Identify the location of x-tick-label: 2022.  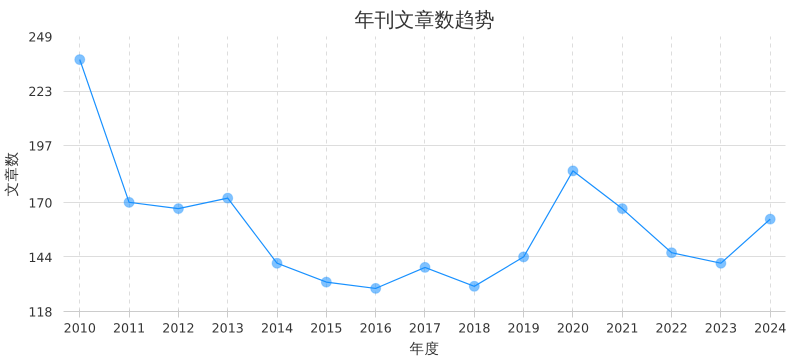
(671, 328).